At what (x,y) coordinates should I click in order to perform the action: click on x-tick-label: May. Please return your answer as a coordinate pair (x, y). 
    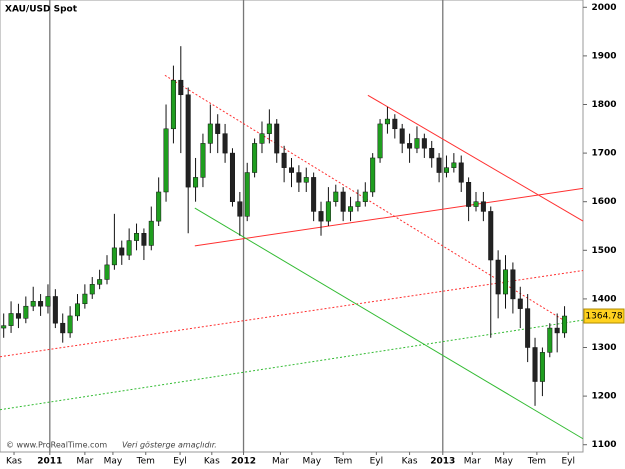
    Looking at the image, I should click on (503, 462).